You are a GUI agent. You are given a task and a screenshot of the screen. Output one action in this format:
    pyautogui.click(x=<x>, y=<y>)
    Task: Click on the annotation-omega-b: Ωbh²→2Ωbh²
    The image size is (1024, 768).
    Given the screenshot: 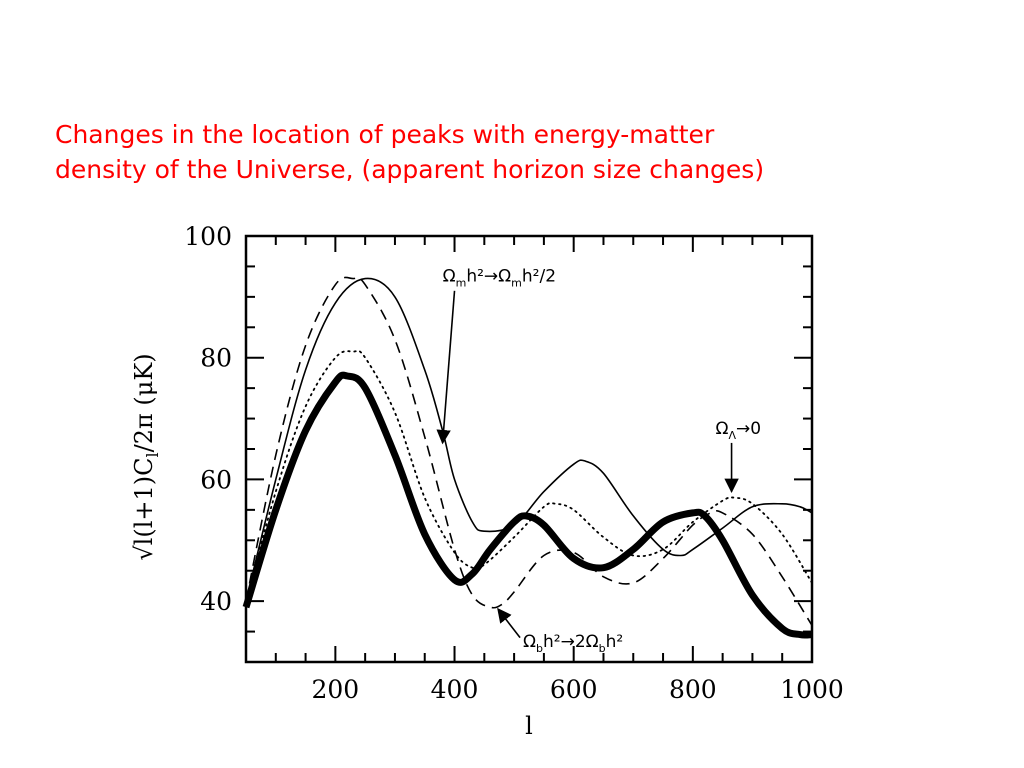 What is the action you would take?
    pyautogui.click(x=573, y=643)
    